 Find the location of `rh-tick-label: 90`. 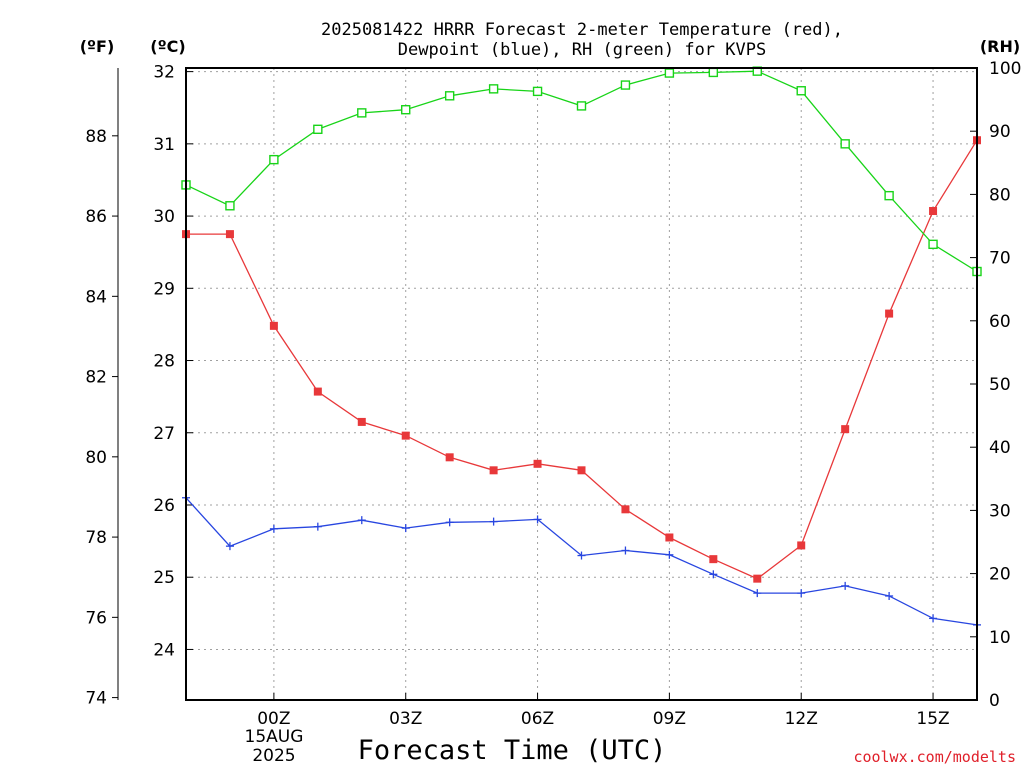

rh-tick-label: 90 is located at coordinates (1000, 132).